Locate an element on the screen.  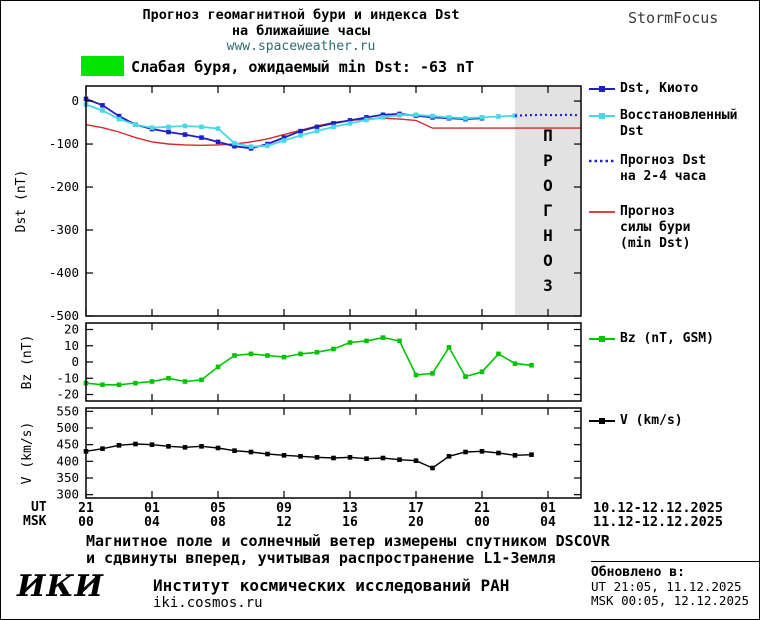
dst-kyoto-marker-icon is located at coordinates (602, 89).